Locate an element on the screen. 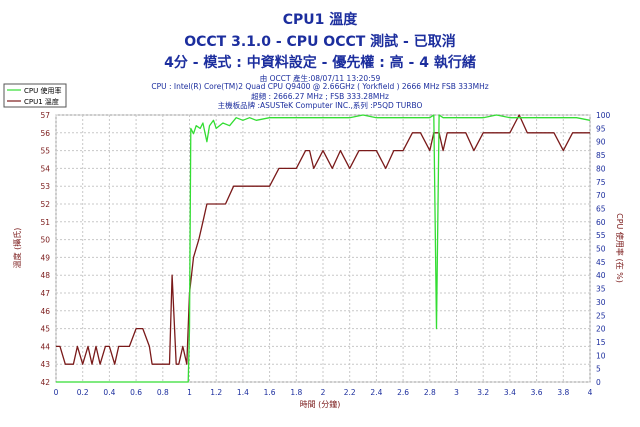 The height and width of the screenshot is (427, 640). y2-tick-label: 95 is located at coordinates (601, 128).